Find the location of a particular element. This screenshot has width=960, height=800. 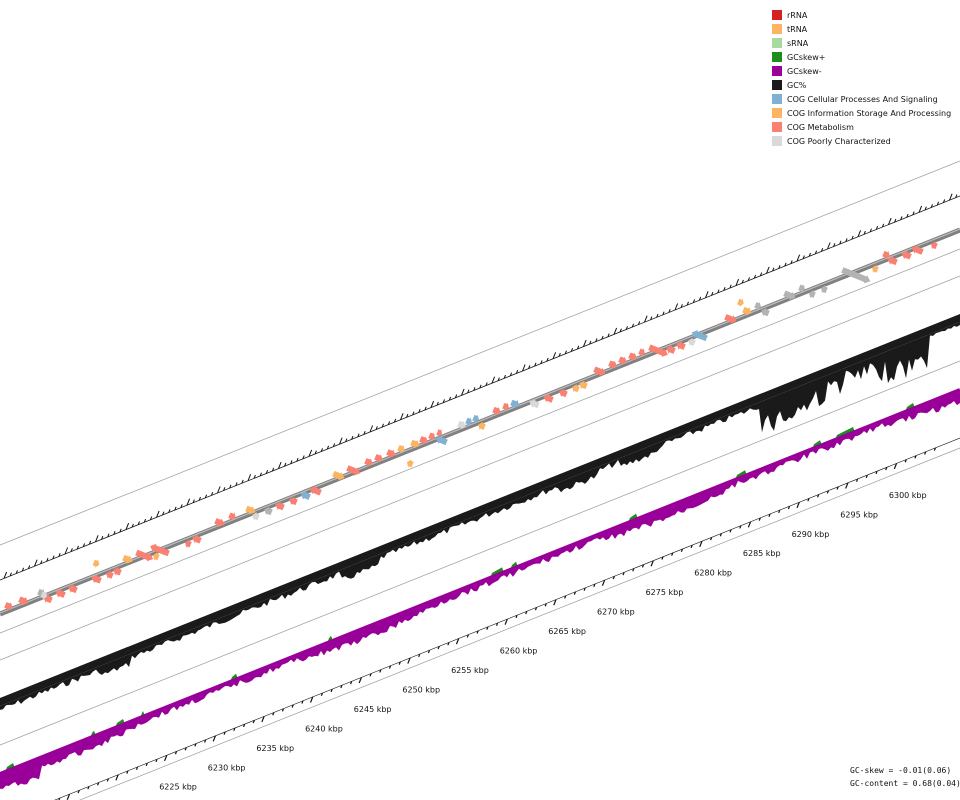

scale-label: 6295 kbp is located at coordinates (859, 514).